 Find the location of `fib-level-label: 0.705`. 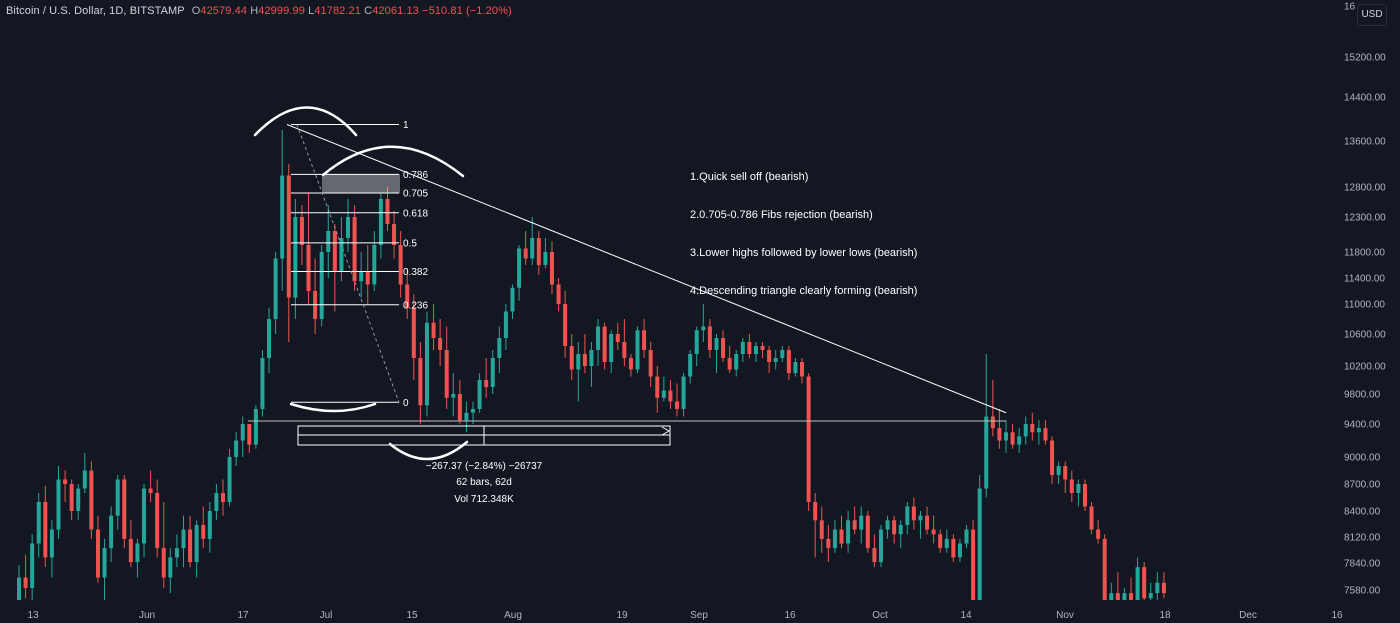

fib-level-label: 0.705 is located at coordinates (415, 194).